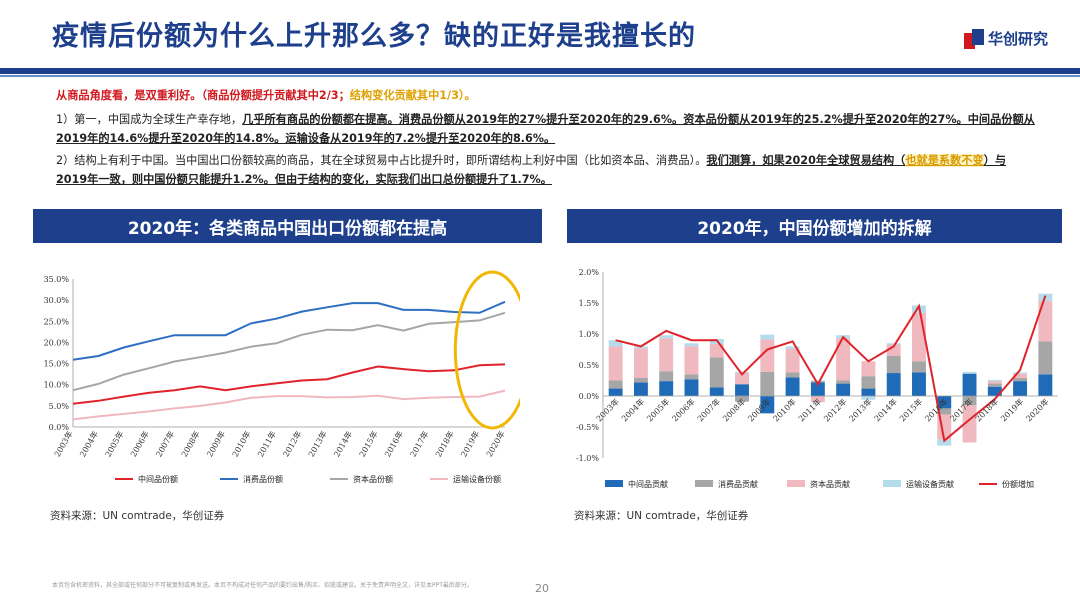 Image resolution: width=1080 pixels, height=599 pixels. I want to click on y-tick-label: 20.0%, so click(57, 342).